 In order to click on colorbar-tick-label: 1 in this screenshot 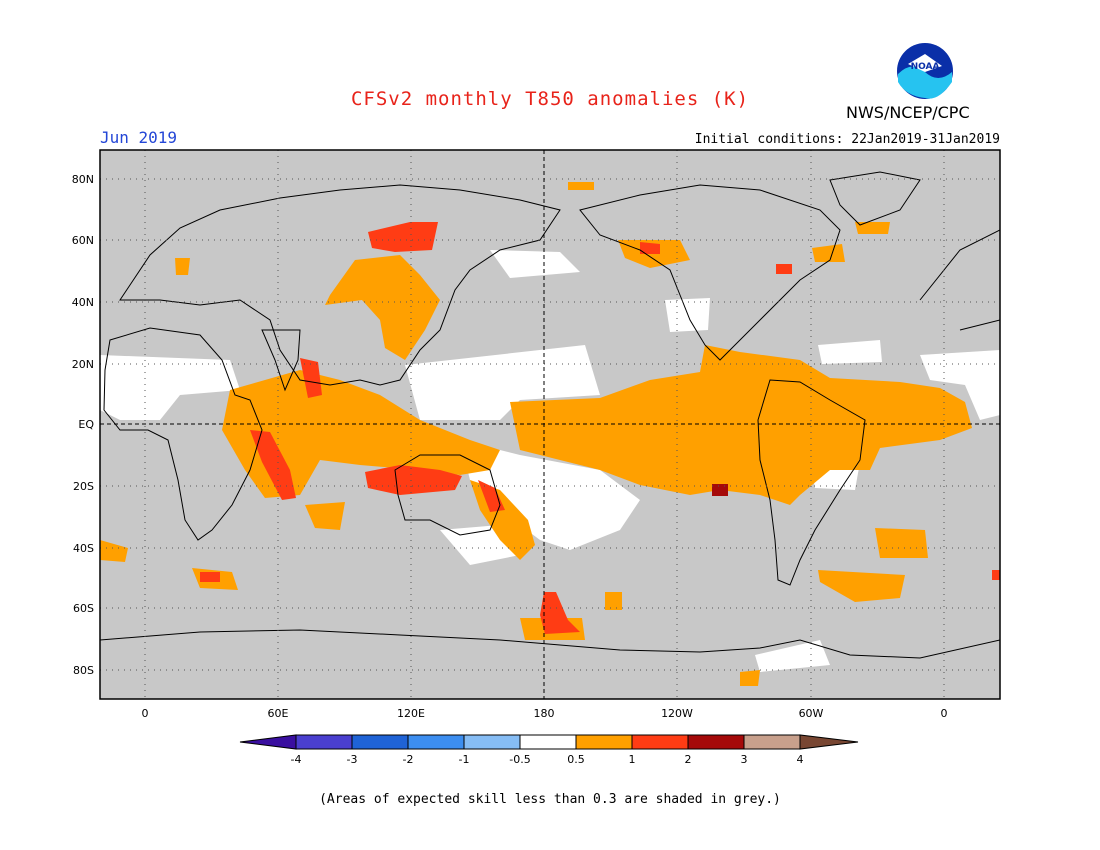, I will do `click(632, 759)`.